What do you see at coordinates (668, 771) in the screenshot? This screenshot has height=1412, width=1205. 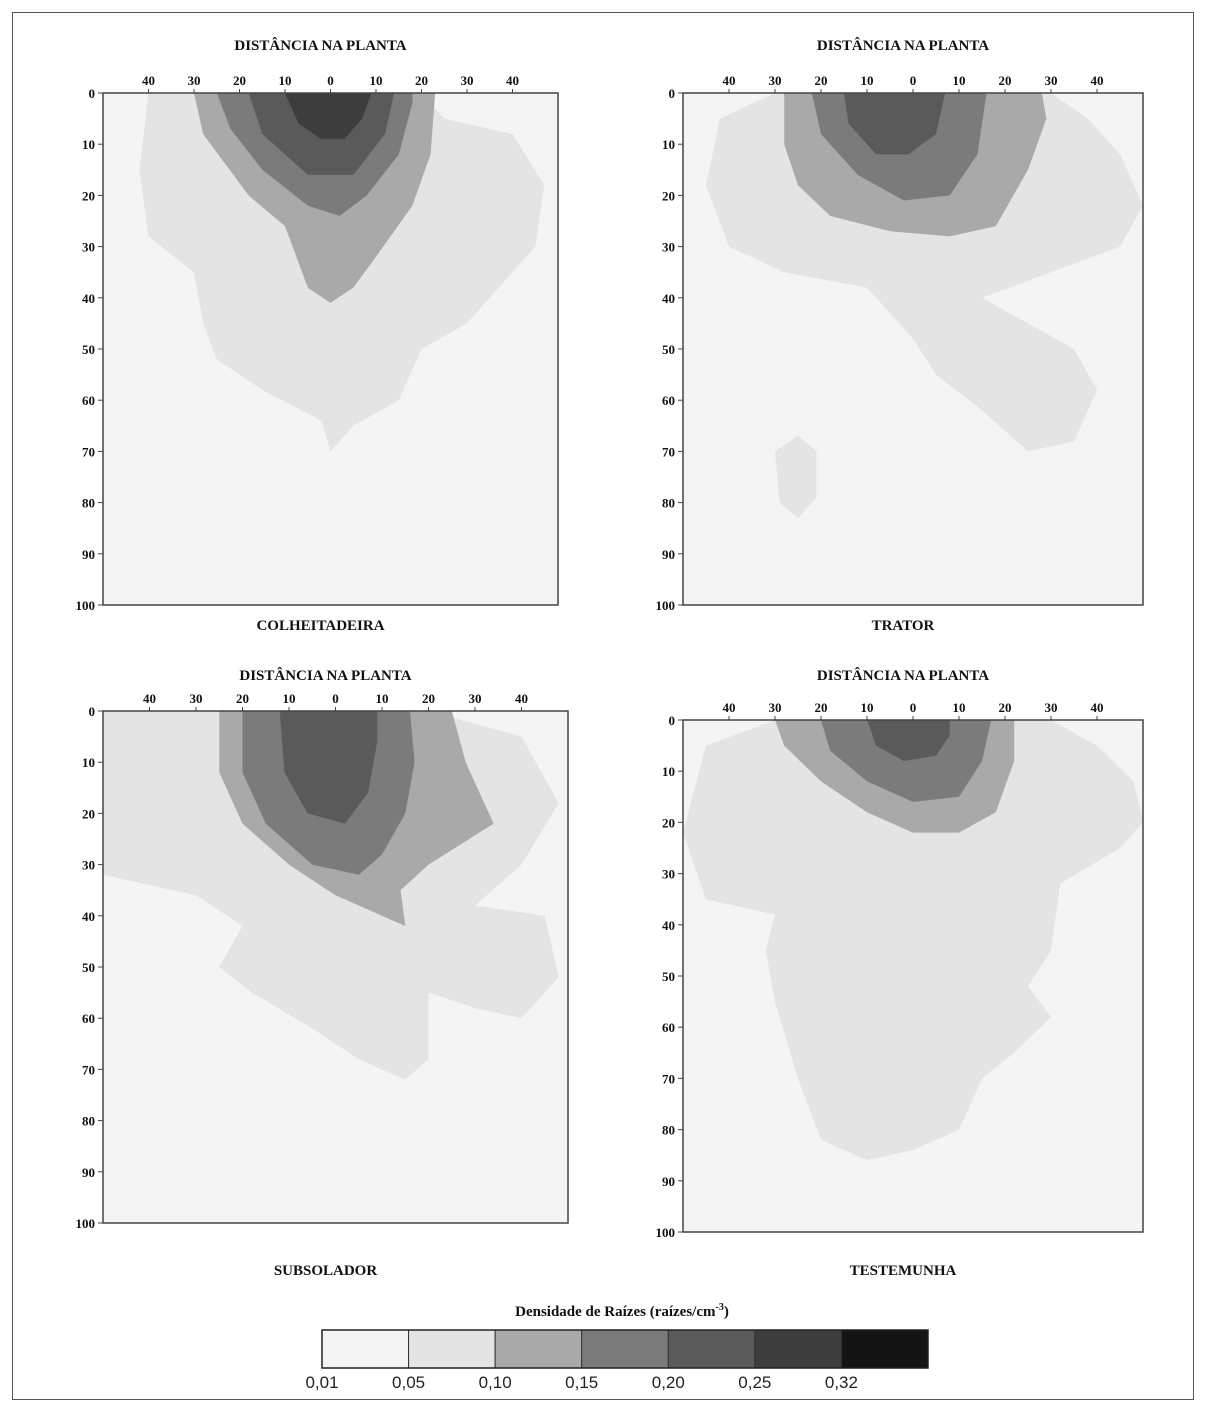 I see `testemunha-y-tick-label: 10` at bounding box center [668, 771].